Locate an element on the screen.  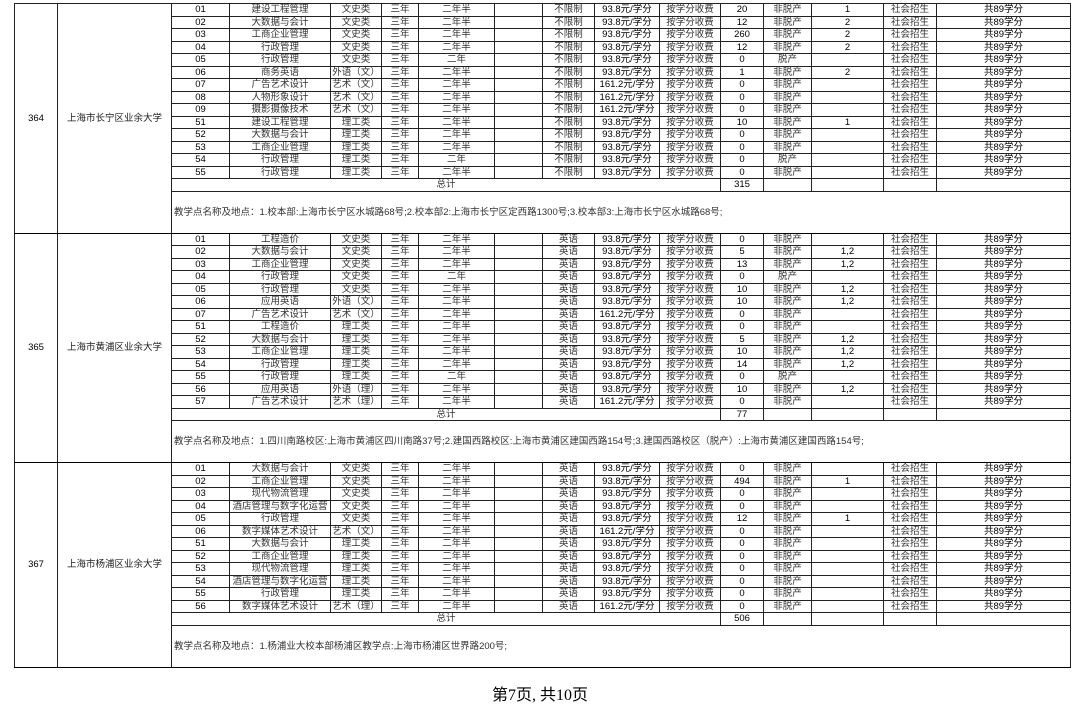
total-row: 总计 315 is located at coordinates (543, 185).